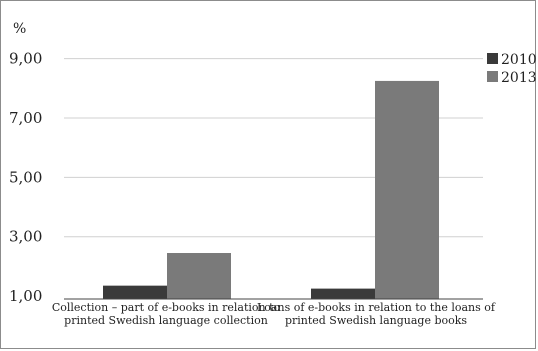 This screenshot has height=351, width=538. Describe the element at coordinates (519, 60) in the screenshot. I see `legend-label-2010: 2010` at that location.